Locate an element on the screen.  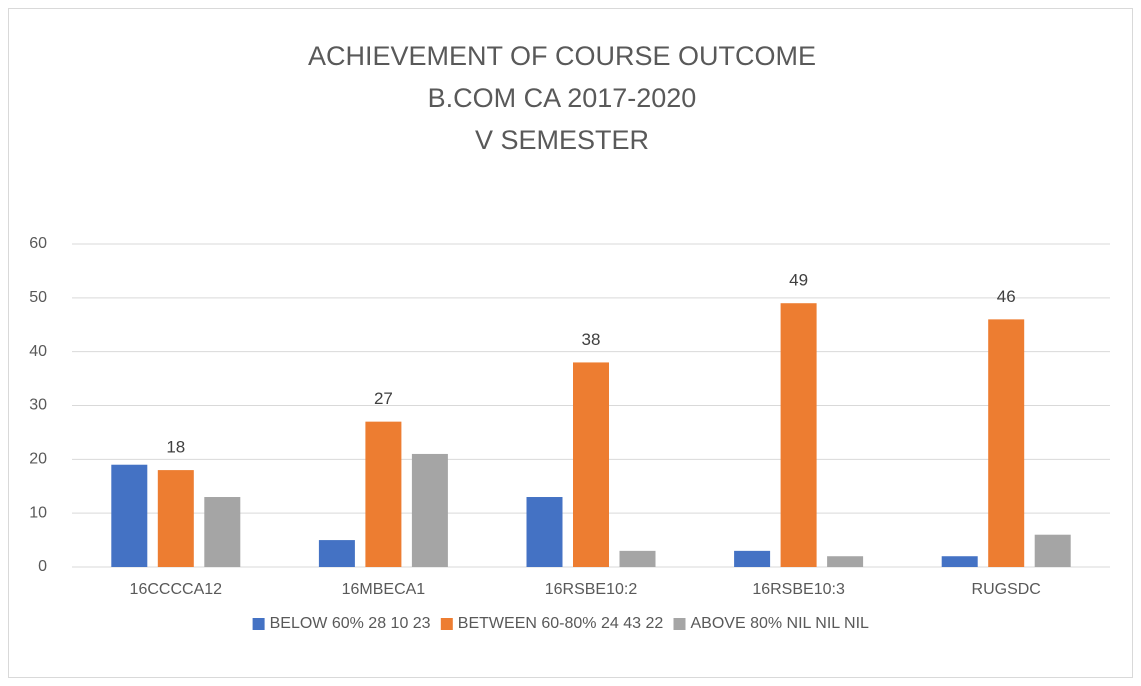
chart-title: ACHIEVEMENT OF COURSE OUTCOME is located at coordinates (562, 56).